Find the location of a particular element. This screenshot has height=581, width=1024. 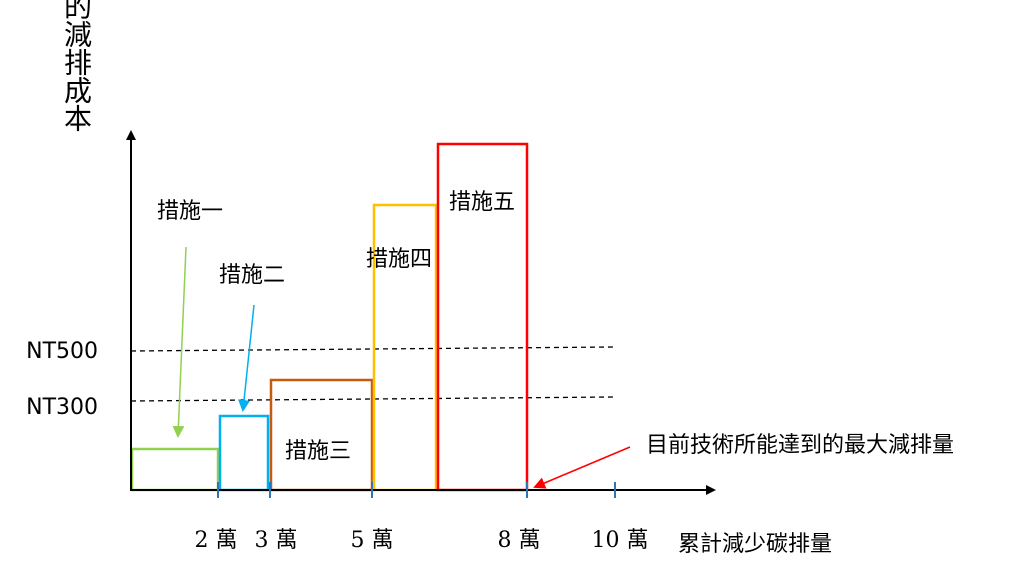

x-tick-label: 8 萬 is located at coordinates (519, 540).